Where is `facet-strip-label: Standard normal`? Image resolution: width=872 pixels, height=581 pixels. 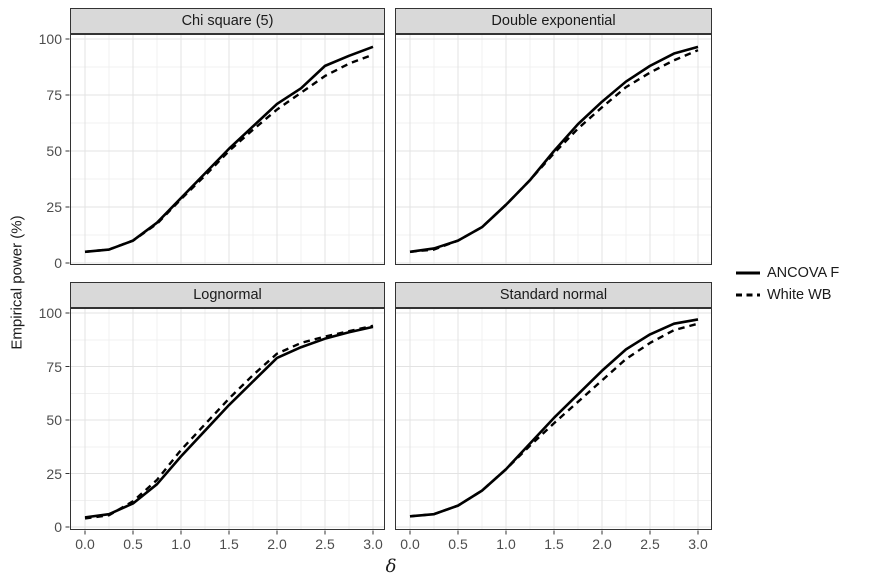 facet-strip-label: Standard normal is located at coordinates (553, 295).